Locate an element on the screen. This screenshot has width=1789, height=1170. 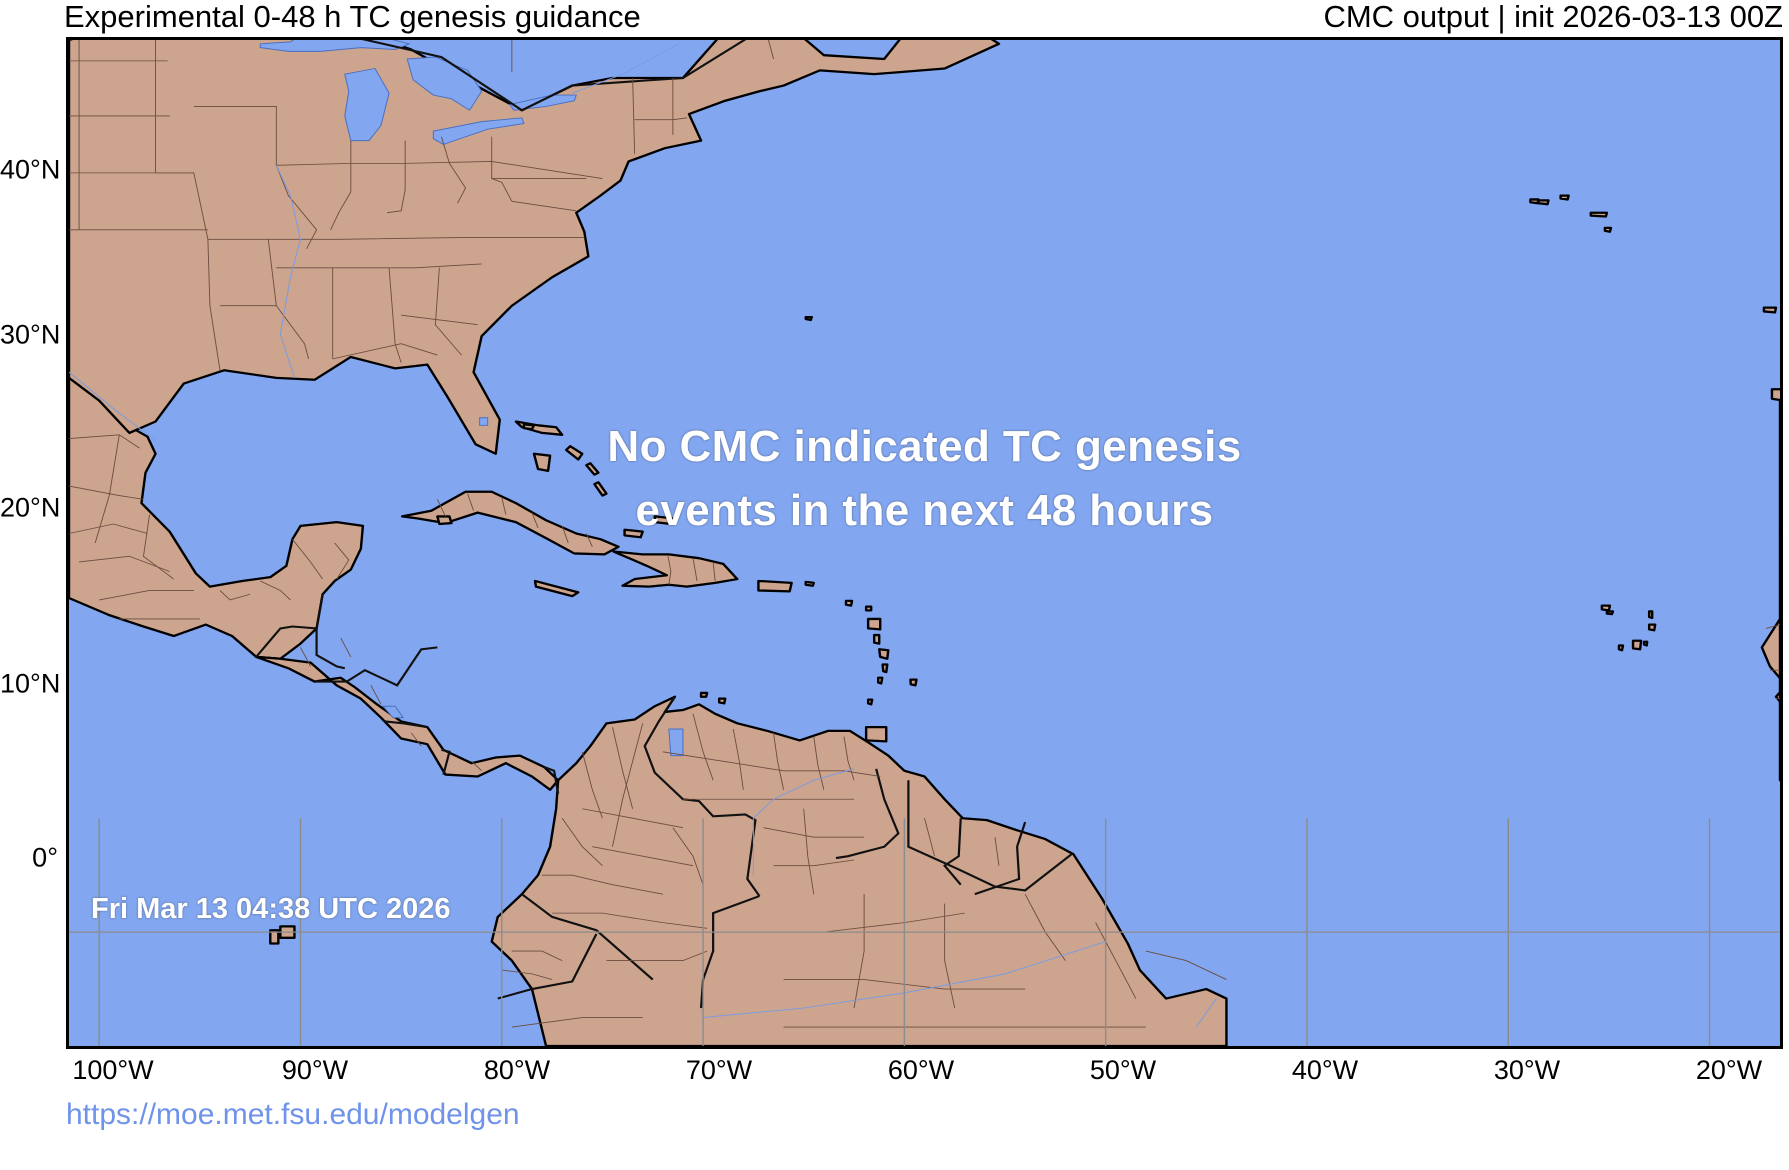
lake-michigan is located at coordinates (367, 104).